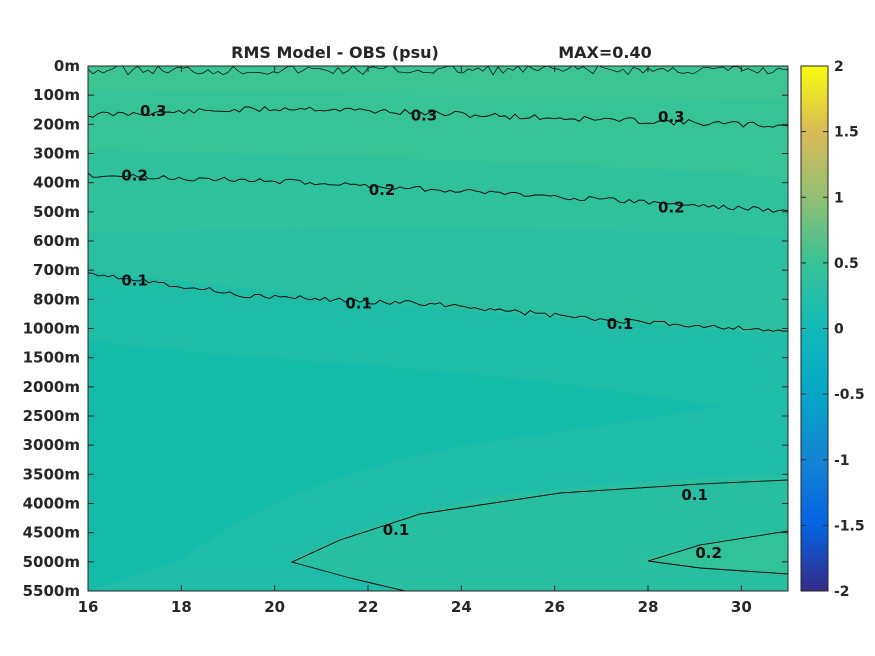  What do you see at coordinates (51, 387) in the screenshot?
I see `y-tick-label: 2000m` at bounding box center [51, 387].